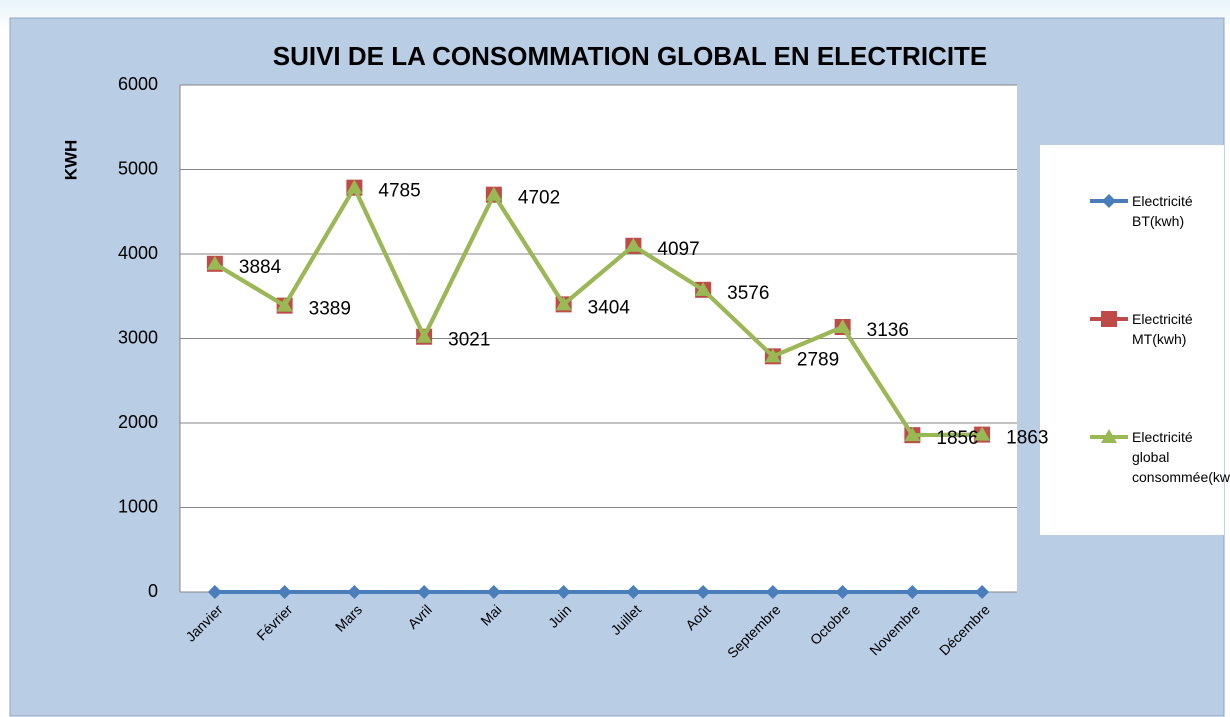  Describe the element at coordinates (957, 438) in the screenshot. I see `data-label: 1856` at that location.